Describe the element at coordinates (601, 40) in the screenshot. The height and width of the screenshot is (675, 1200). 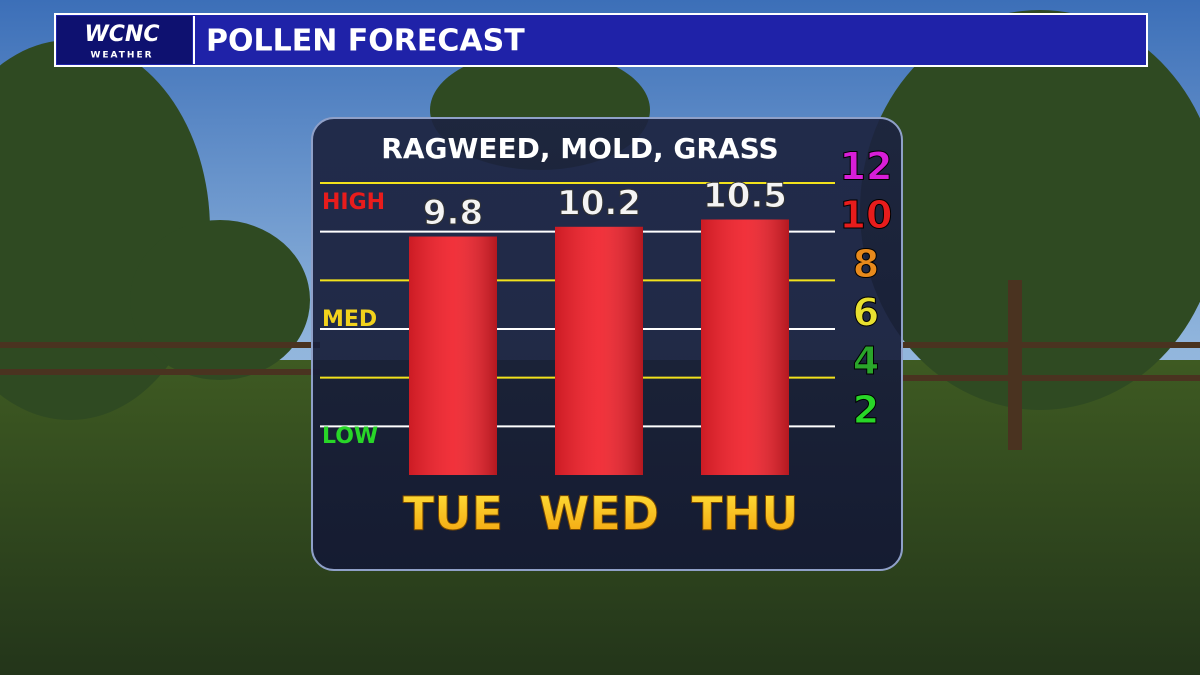
I see `header-bar` at that location.